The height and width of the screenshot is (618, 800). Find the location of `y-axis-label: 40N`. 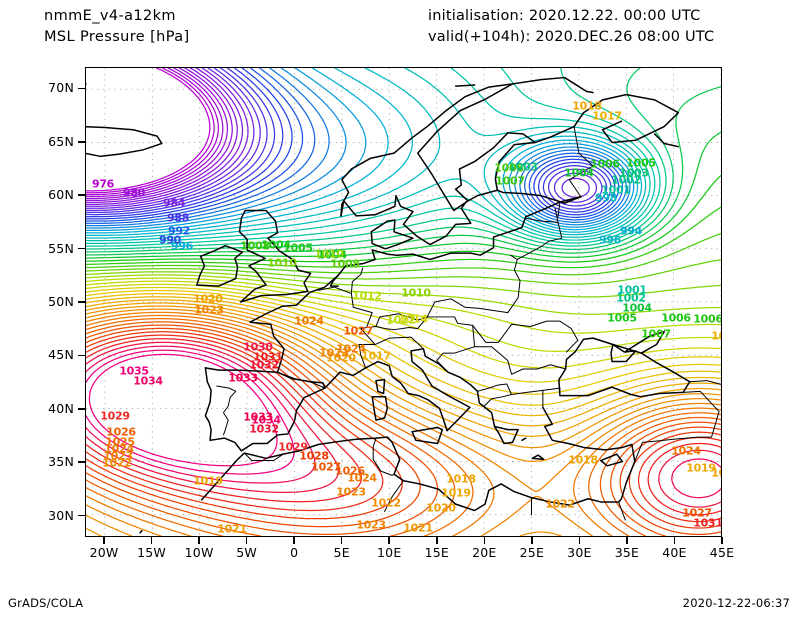

y-axis-label: 40N is located at coordinates (61, 408).